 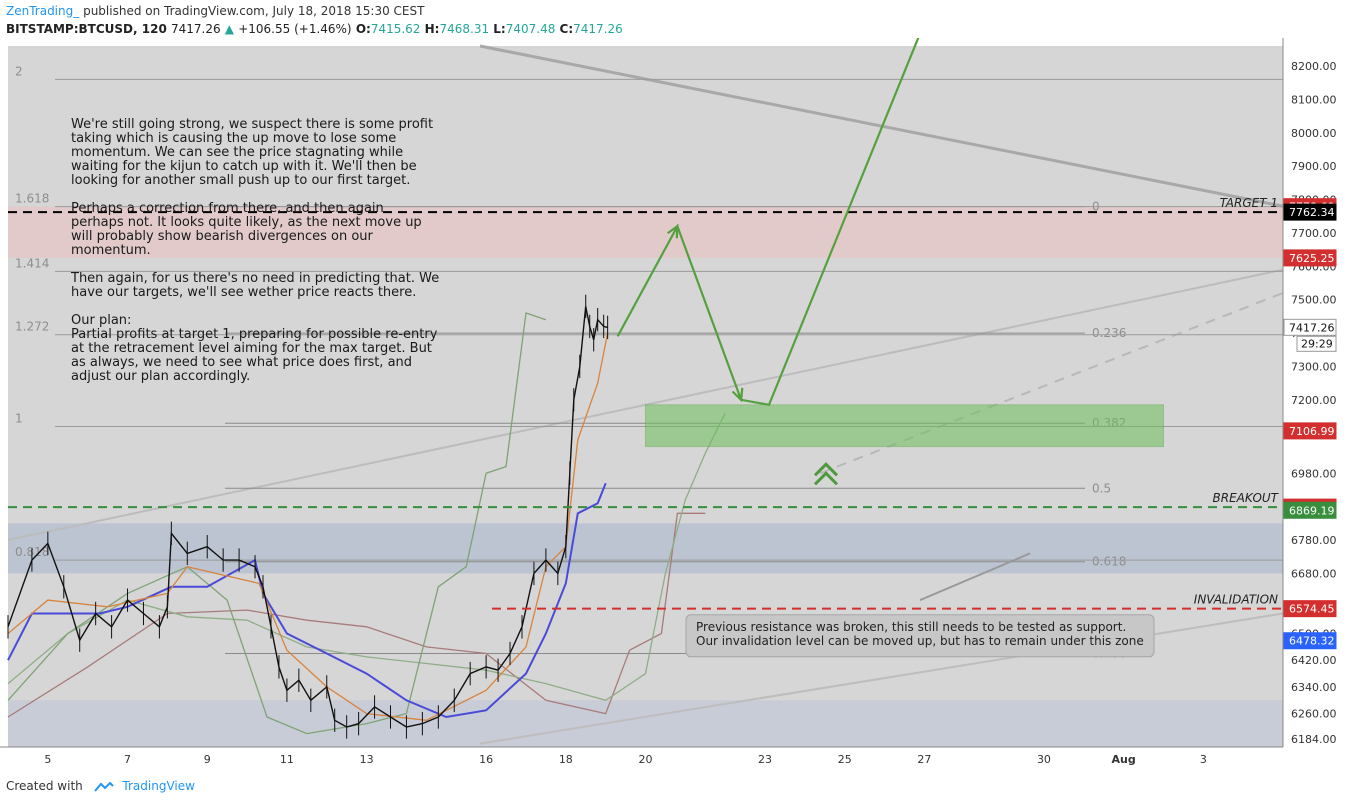 I want to click on kijun-line, so click(x=307, y=600).